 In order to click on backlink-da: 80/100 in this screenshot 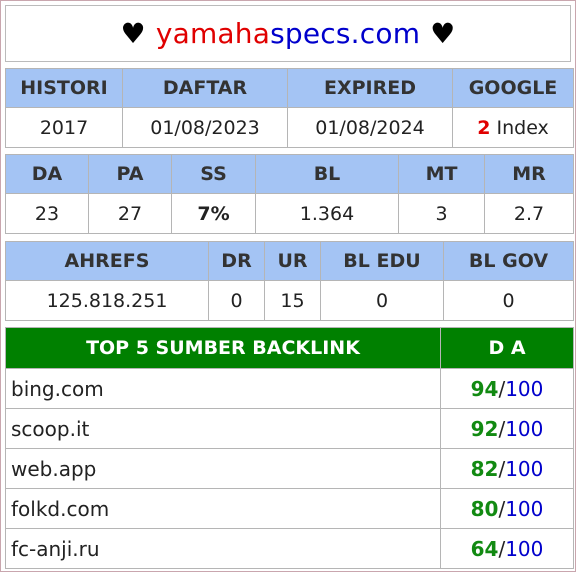, I will do `click(507, 508)`.